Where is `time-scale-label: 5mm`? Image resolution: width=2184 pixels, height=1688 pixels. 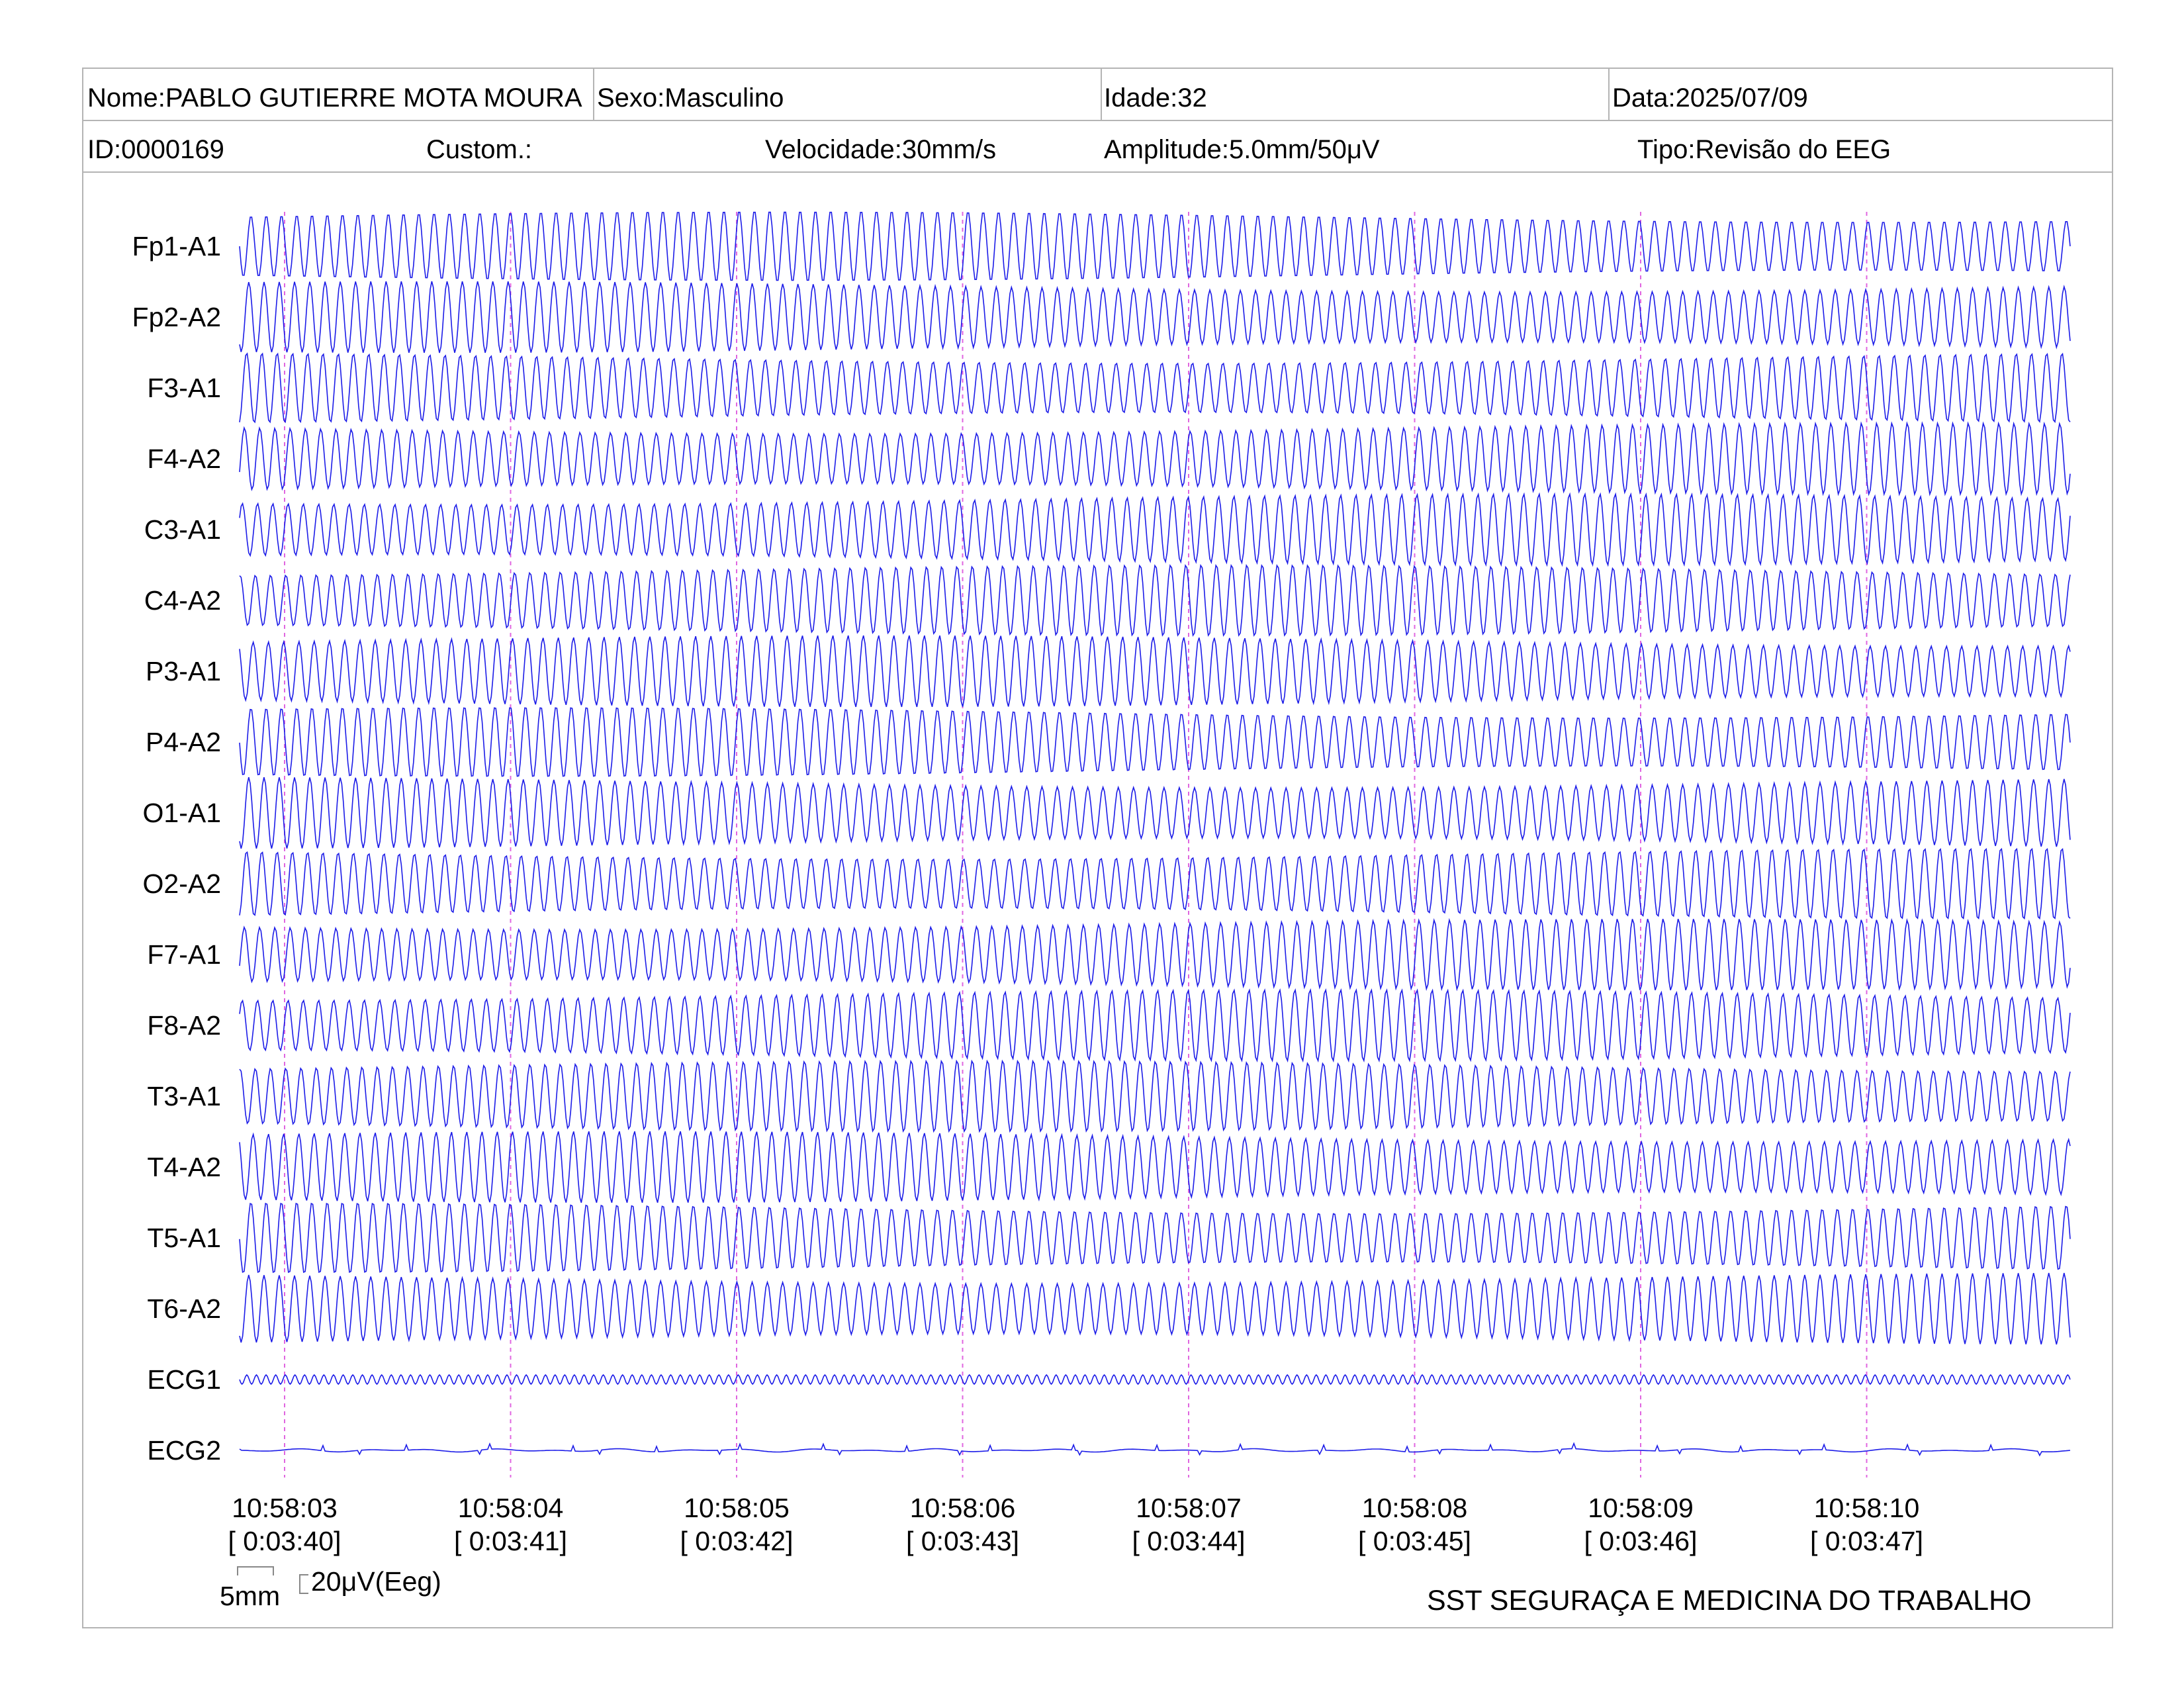
time-scale-label: 5mm is located at coordinates (251, 1589).